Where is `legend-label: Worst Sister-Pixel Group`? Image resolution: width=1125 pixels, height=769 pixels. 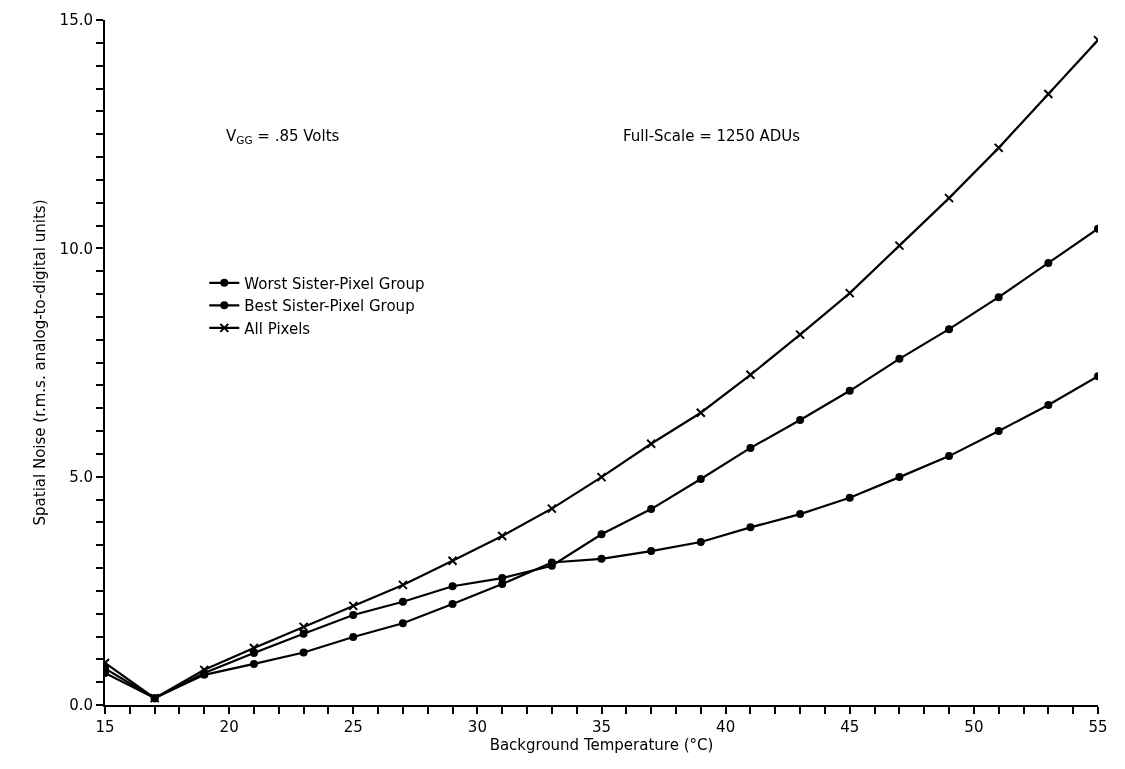
legend-label: Worst Sister-Pixel Group is located at coordinates (334, 283).